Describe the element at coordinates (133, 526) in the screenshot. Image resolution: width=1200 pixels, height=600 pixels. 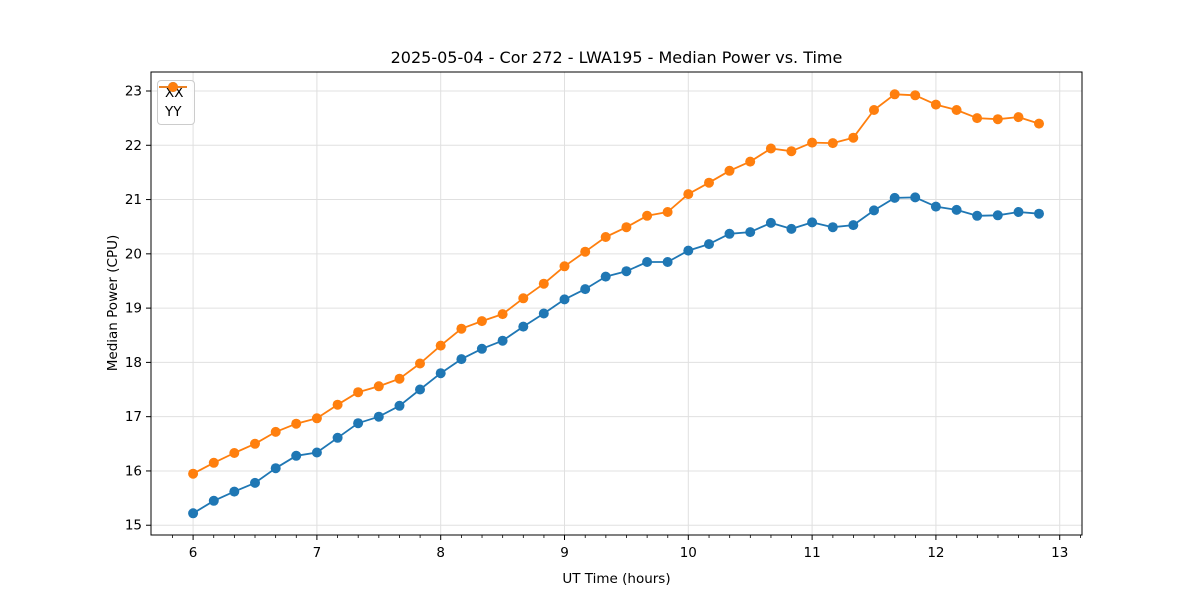
I see `y-tick-label: 15` at that location.